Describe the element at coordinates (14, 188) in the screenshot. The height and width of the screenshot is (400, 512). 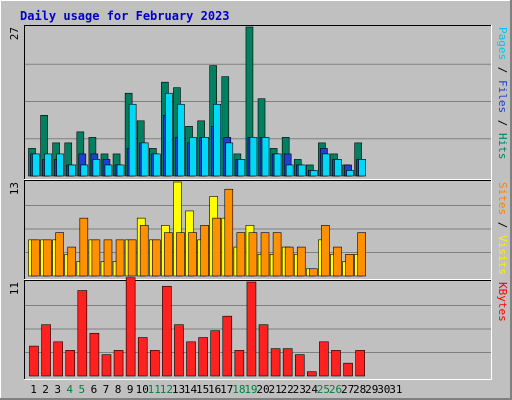
I see `panel-2-max-label: 13` at that location.